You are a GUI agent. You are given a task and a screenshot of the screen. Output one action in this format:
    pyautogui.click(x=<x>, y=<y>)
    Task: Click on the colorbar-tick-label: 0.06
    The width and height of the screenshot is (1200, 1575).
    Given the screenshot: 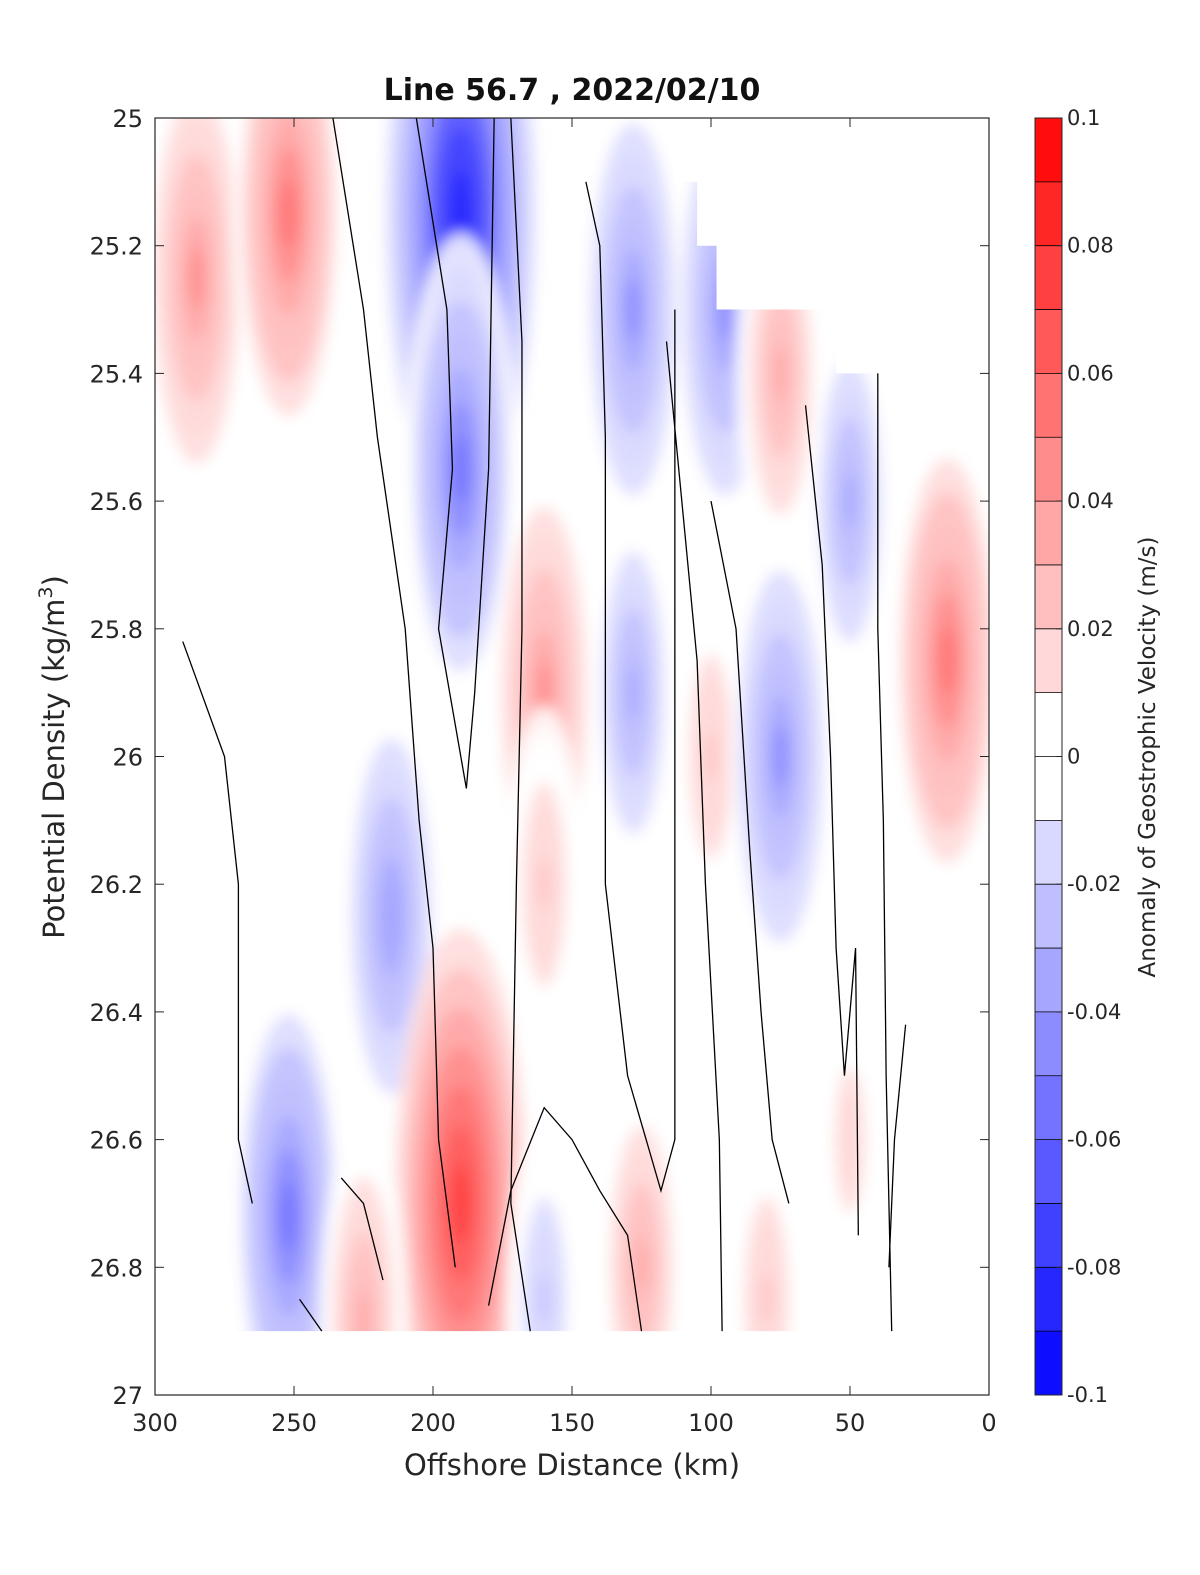 What is the action you would take?
    pyautogui.click(x=1090, y=373)
    